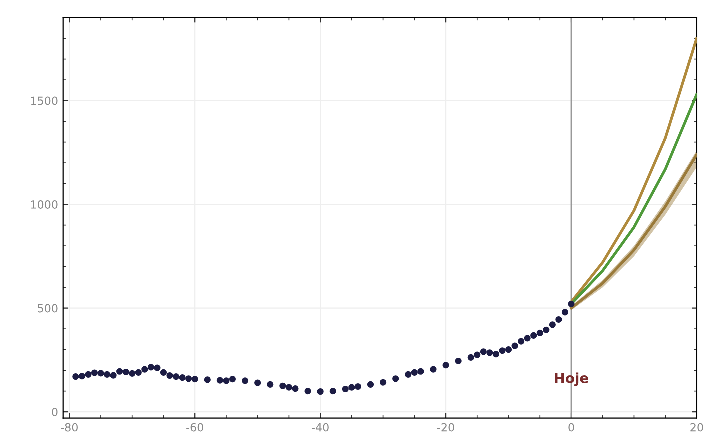 The width and height of the screenshot is (704, 445). What do you see at coordinates (446, 427) in the screenshot?
I see `x-tick-label: -20` at bounding box center [446, 427].